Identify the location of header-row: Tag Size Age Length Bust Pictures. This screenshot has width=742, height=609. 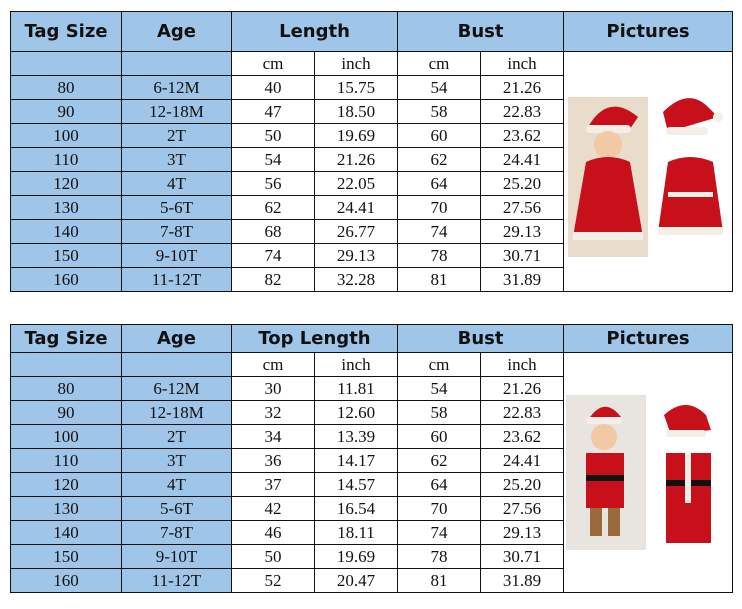
(371, 31).